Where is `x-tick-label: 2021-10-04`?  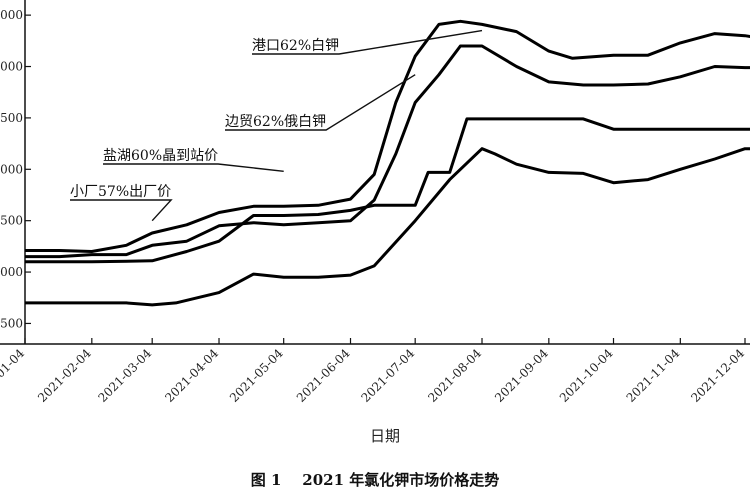 x-tick-label: 2021-10-04 is located at coordinates (586, 375).